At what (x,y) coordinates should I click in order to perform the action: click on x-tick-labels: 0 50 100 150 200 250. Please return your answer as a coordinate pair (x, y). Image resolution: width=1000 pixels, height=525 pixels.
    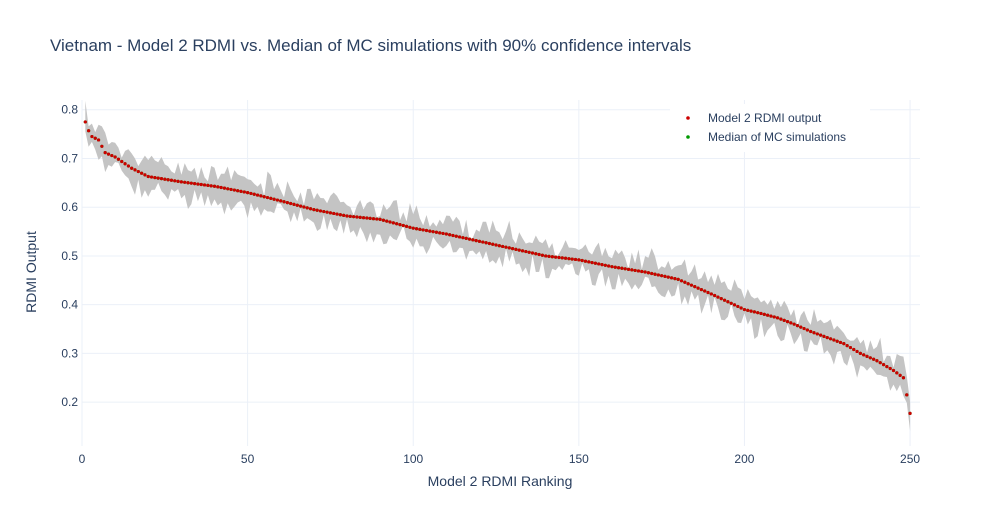
    Looking at the image, I should click on (500, 459).